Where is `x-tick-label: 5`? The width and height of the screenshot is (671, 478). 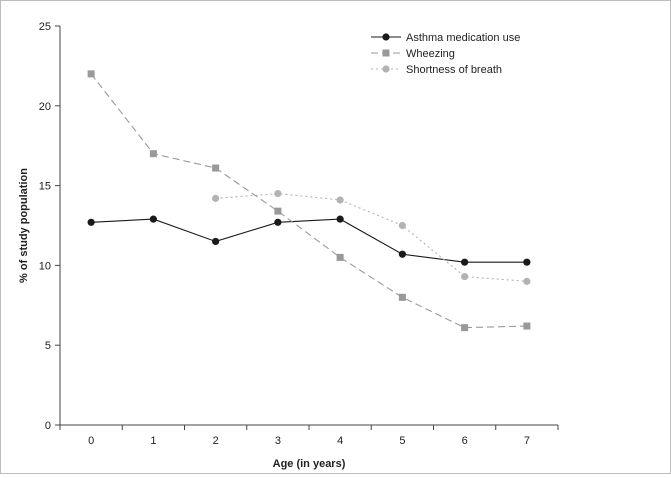
x-tick-label: 5 is located at coordinates (402, 441).